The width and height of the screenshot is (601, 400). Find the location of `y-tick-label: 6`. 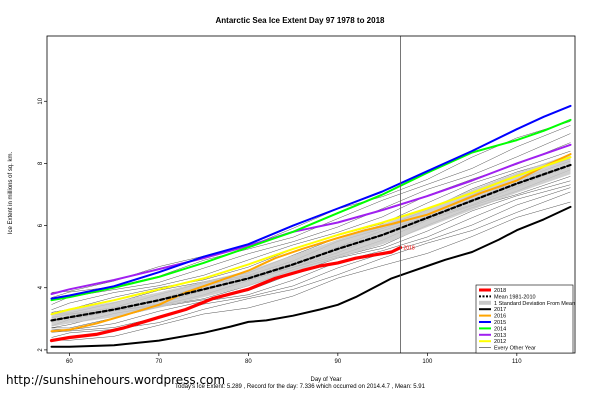

y-tick-label: 6 is located at coordinates (41, 225).